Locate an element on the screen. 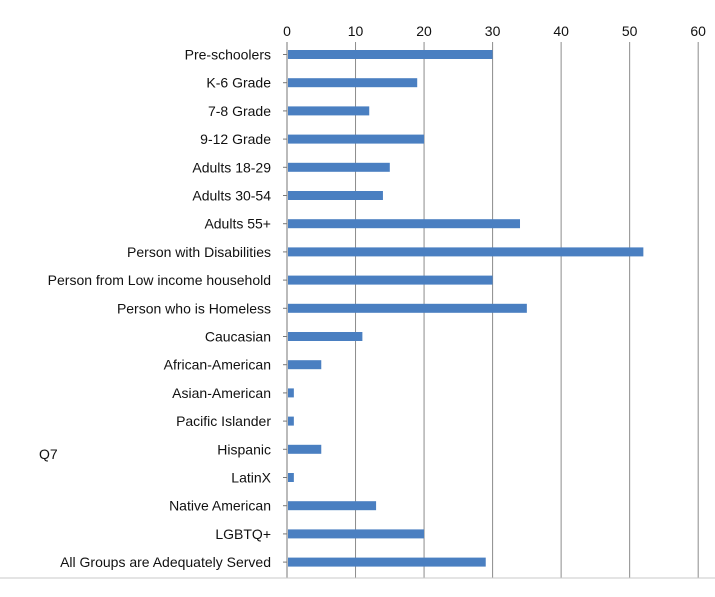  bar-caucasian is located at coordinates (325, 336).